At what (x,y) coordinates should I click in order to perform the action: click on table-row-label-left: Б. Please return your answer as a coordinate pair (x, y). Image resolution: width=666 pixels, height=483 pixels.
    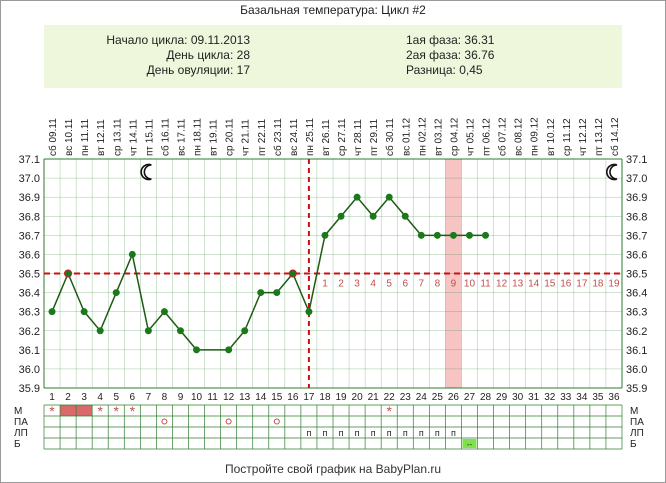
    Looking at the image, I should click on (17, 444).